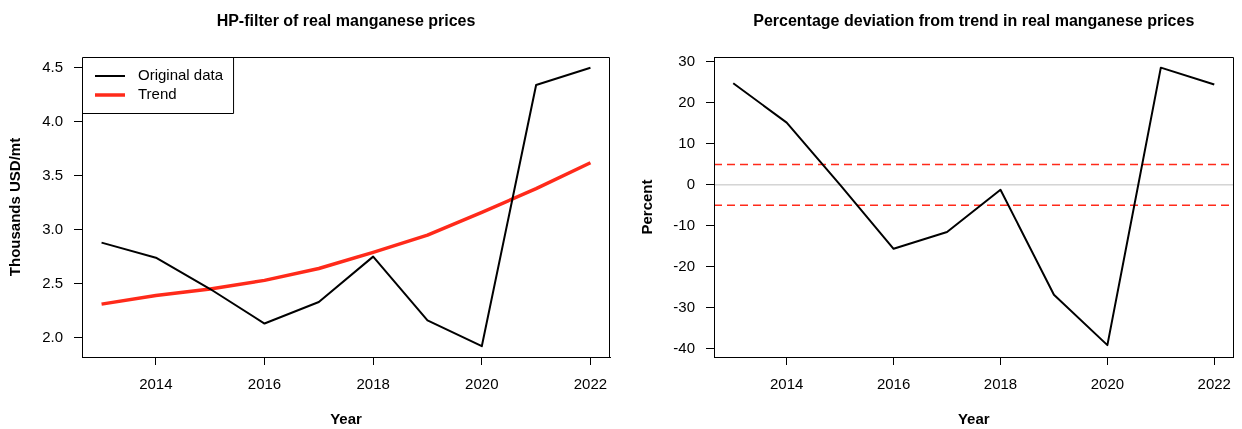 This screenshot has width=1242, height=429. I want to click on y-tick-label: -40, so click(684, 347).